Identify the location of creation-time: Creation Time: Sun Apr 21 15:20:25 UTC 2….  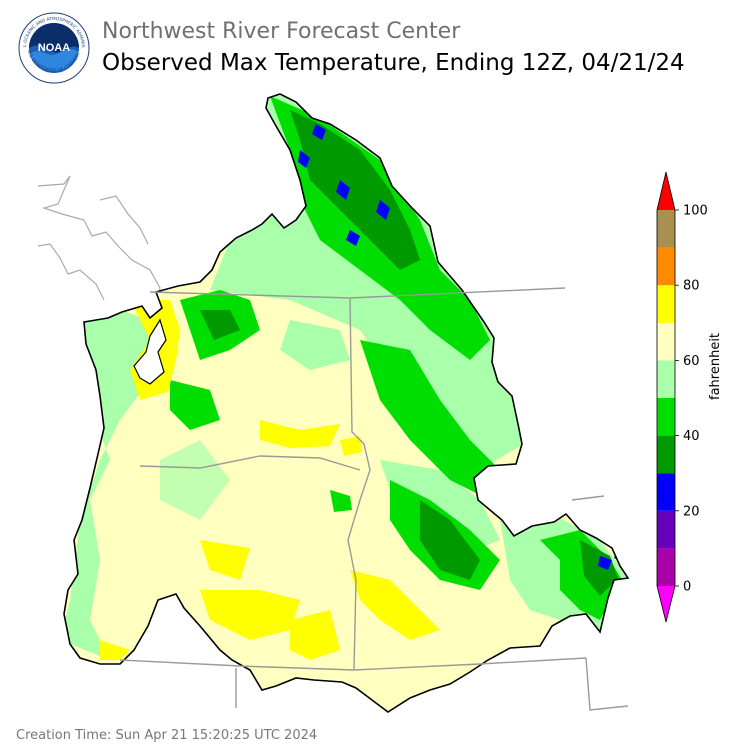
(167, 735).